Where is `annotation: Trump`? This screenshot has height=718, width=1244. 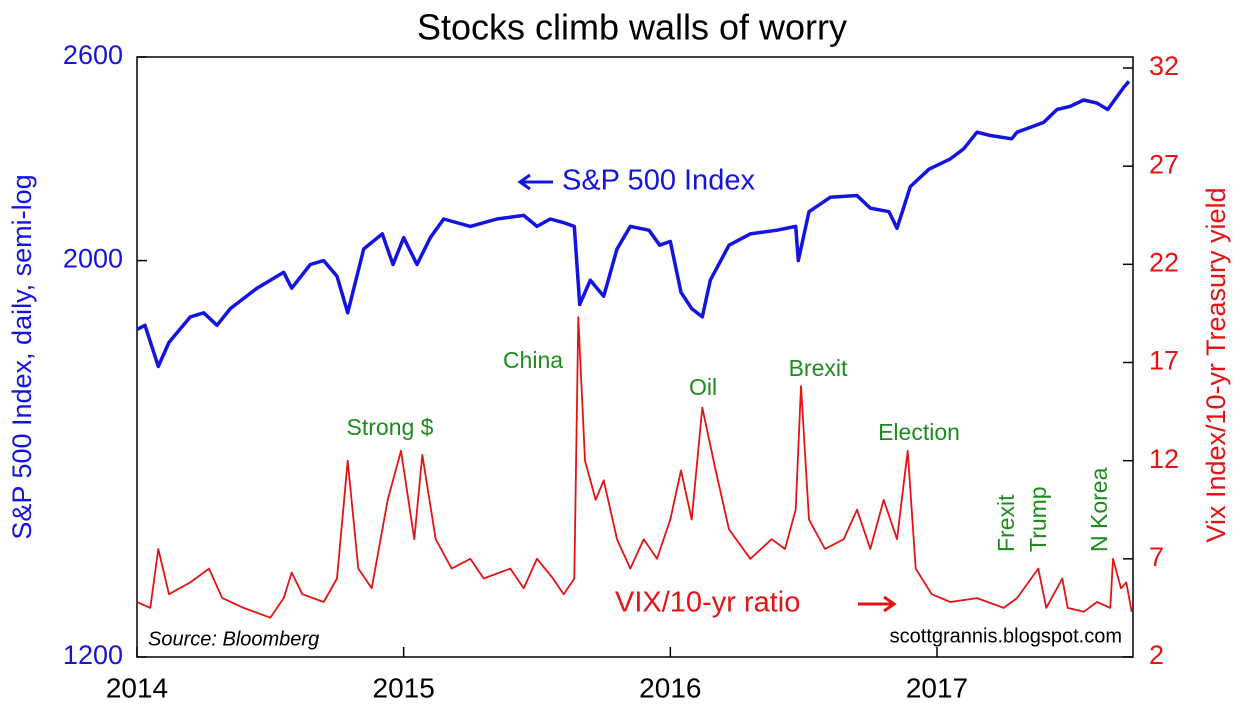
annotation: Trump is located at coordinates (1038, 519).